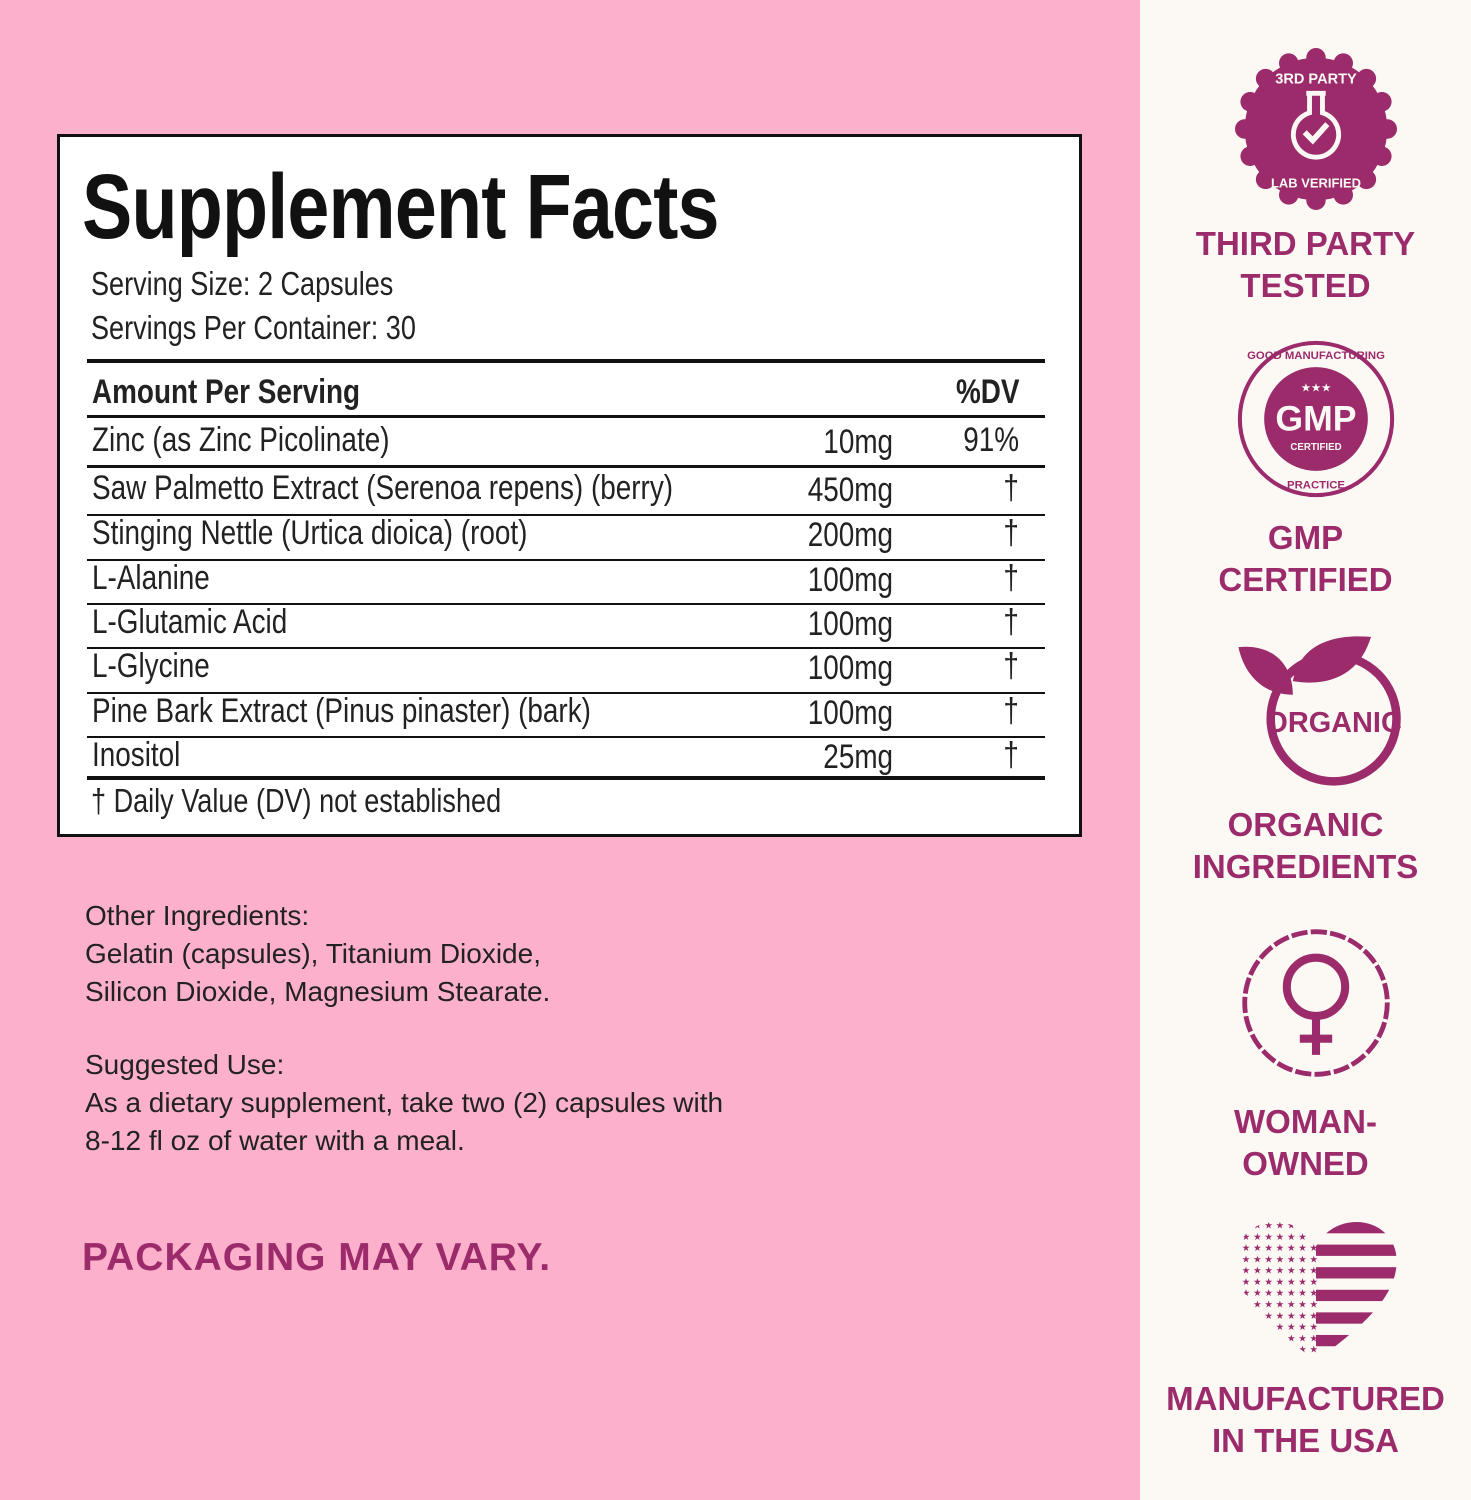 Image resolution: width=1471 pixels, height=1500 pixels. I want to click on ingredient-name: L-Glycine, so click(151, 666).